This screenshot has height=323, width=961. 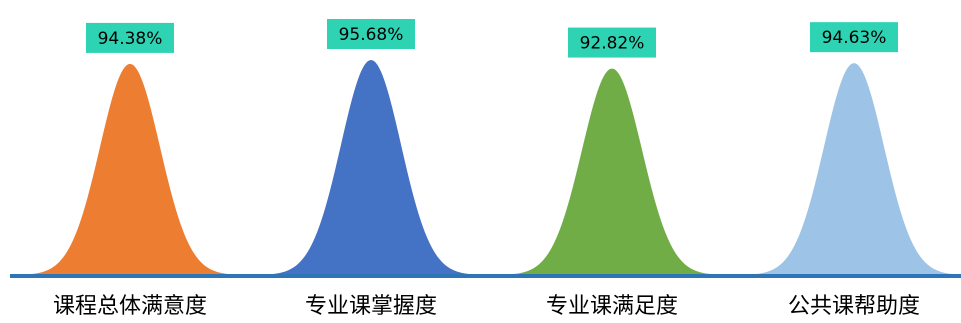 I want to click on value-label-3: 92.82%, so click(x=612, y=44).